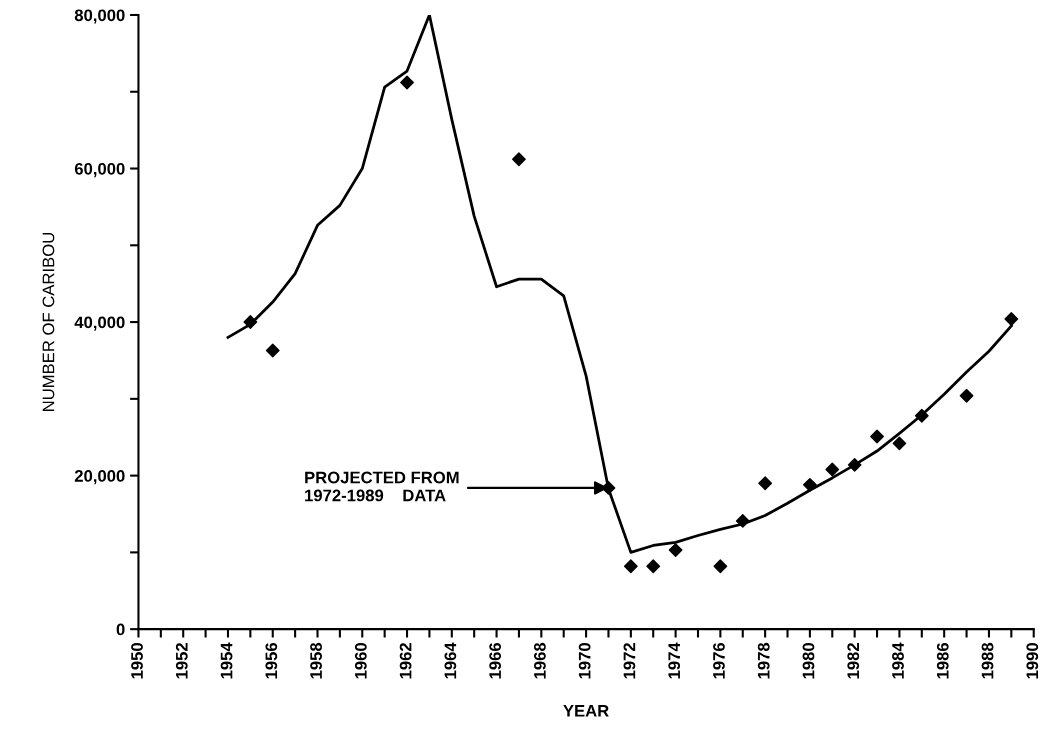 The image size is (1041, 749). I want to click on x-tick-label: 1976, so click(719, 660).